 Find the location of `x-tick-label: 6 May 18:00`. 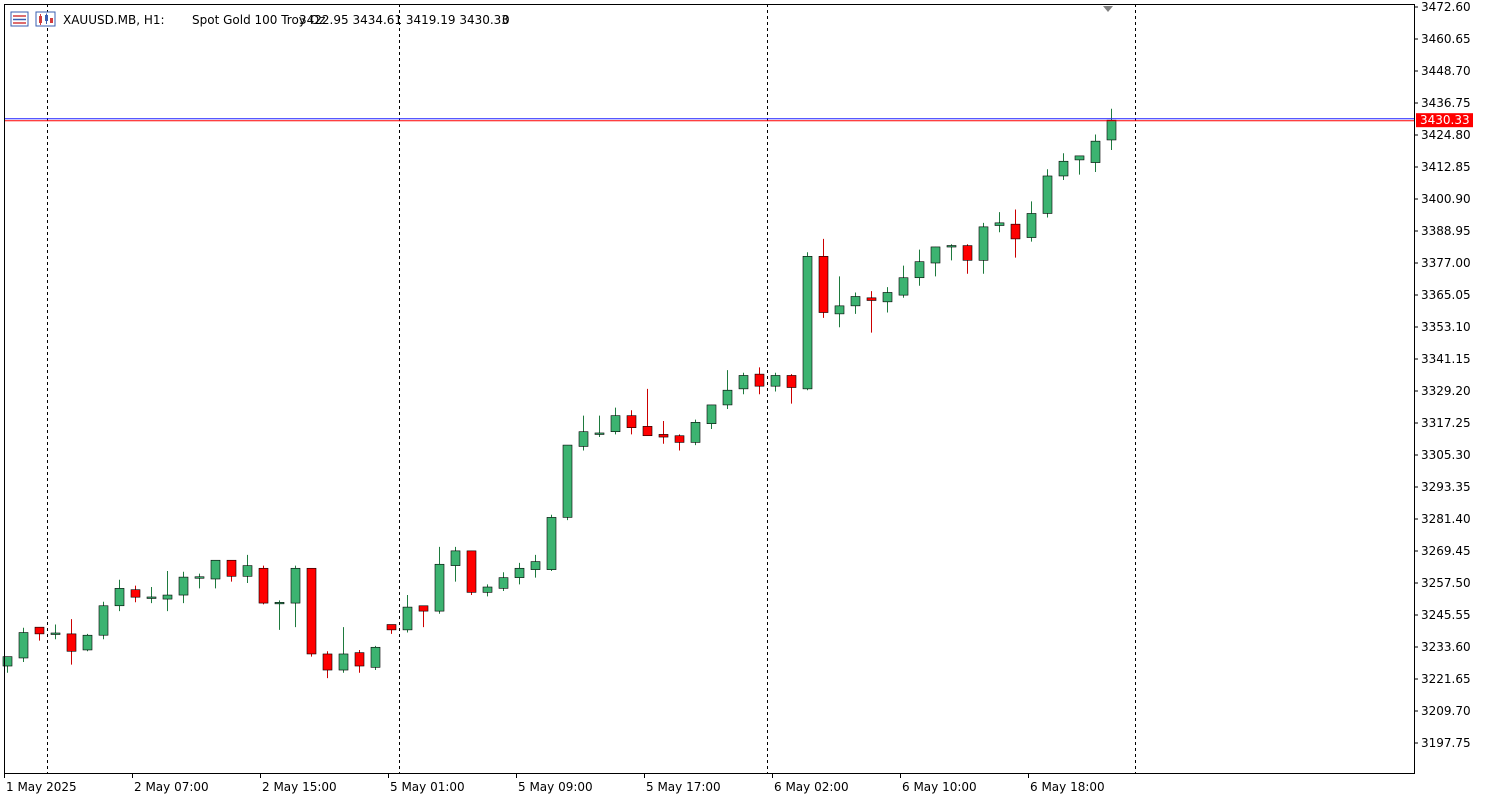

x-tick-label: 6 May 18:00 is located at coordinates (1067, 787).